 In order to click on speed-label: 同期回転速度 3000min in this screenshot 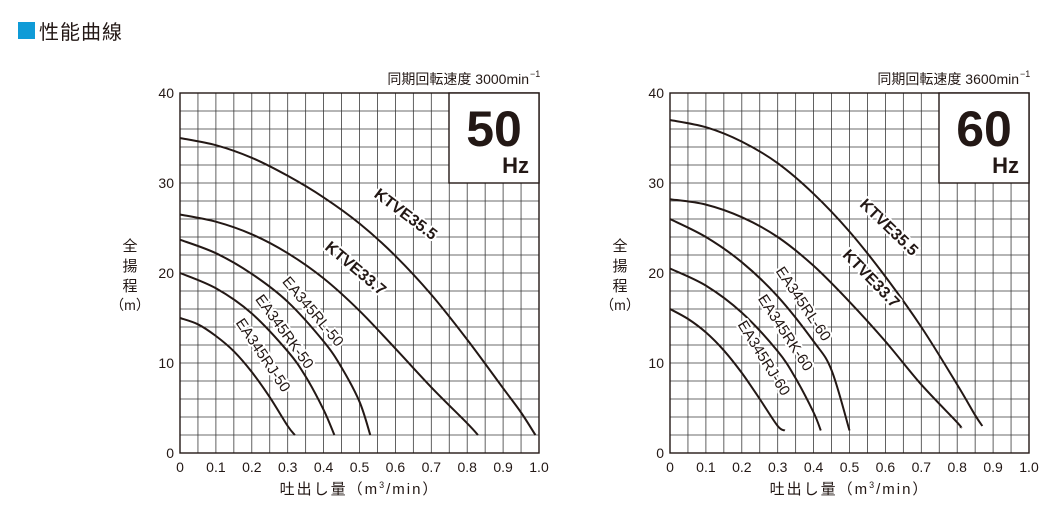, I will do `click(458, 79)`.